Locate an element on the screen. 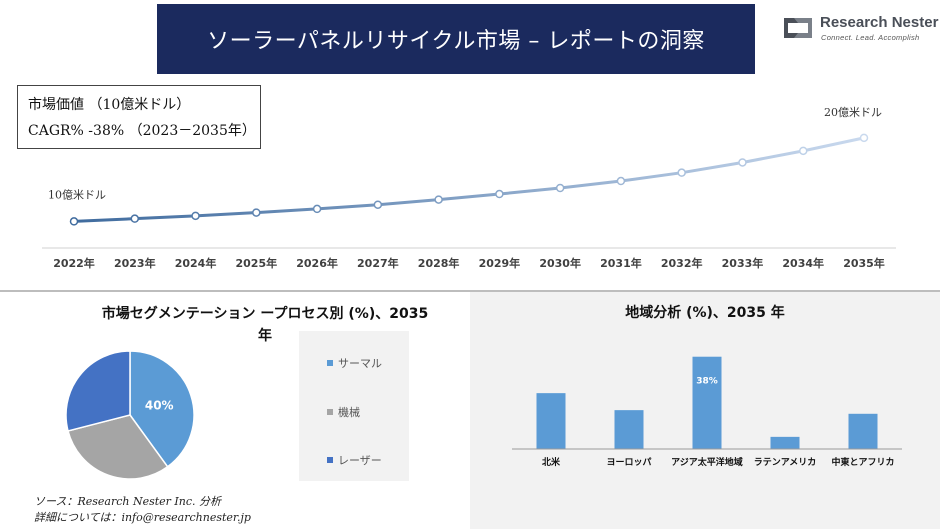  page-title: ソーラーパネルリサイクル市場 – レポートの洞察 is located at coordinates (456, 41).